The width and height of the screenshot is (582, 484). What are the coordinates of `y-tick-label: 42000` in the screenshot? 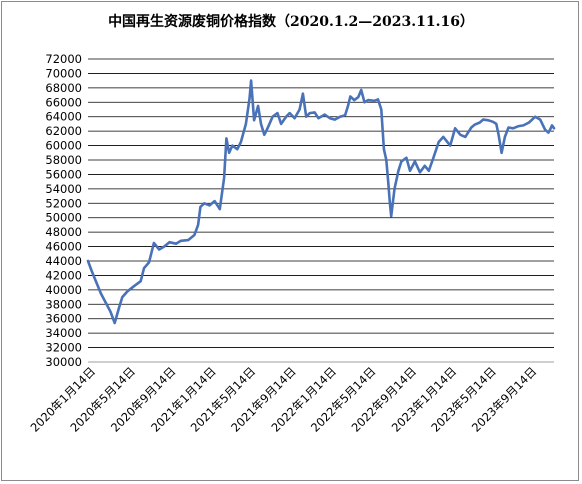 It's located at (63, 275).